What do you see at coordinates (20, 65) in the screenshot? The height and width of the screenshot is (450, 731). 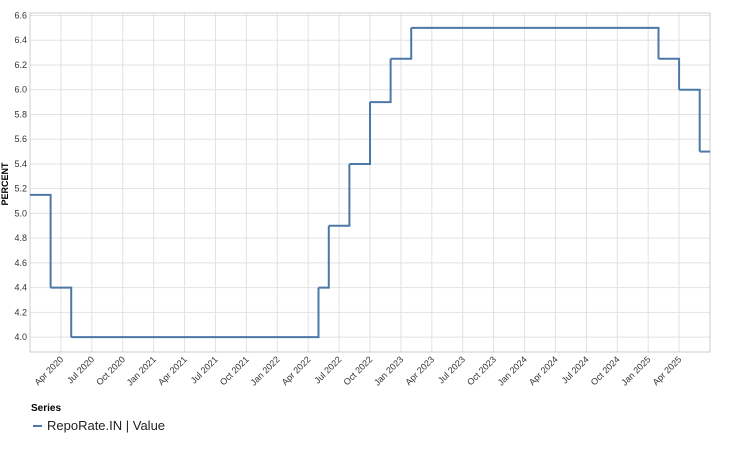 I see `y-tick-label: 6.2` at bounding box center [20, 65].